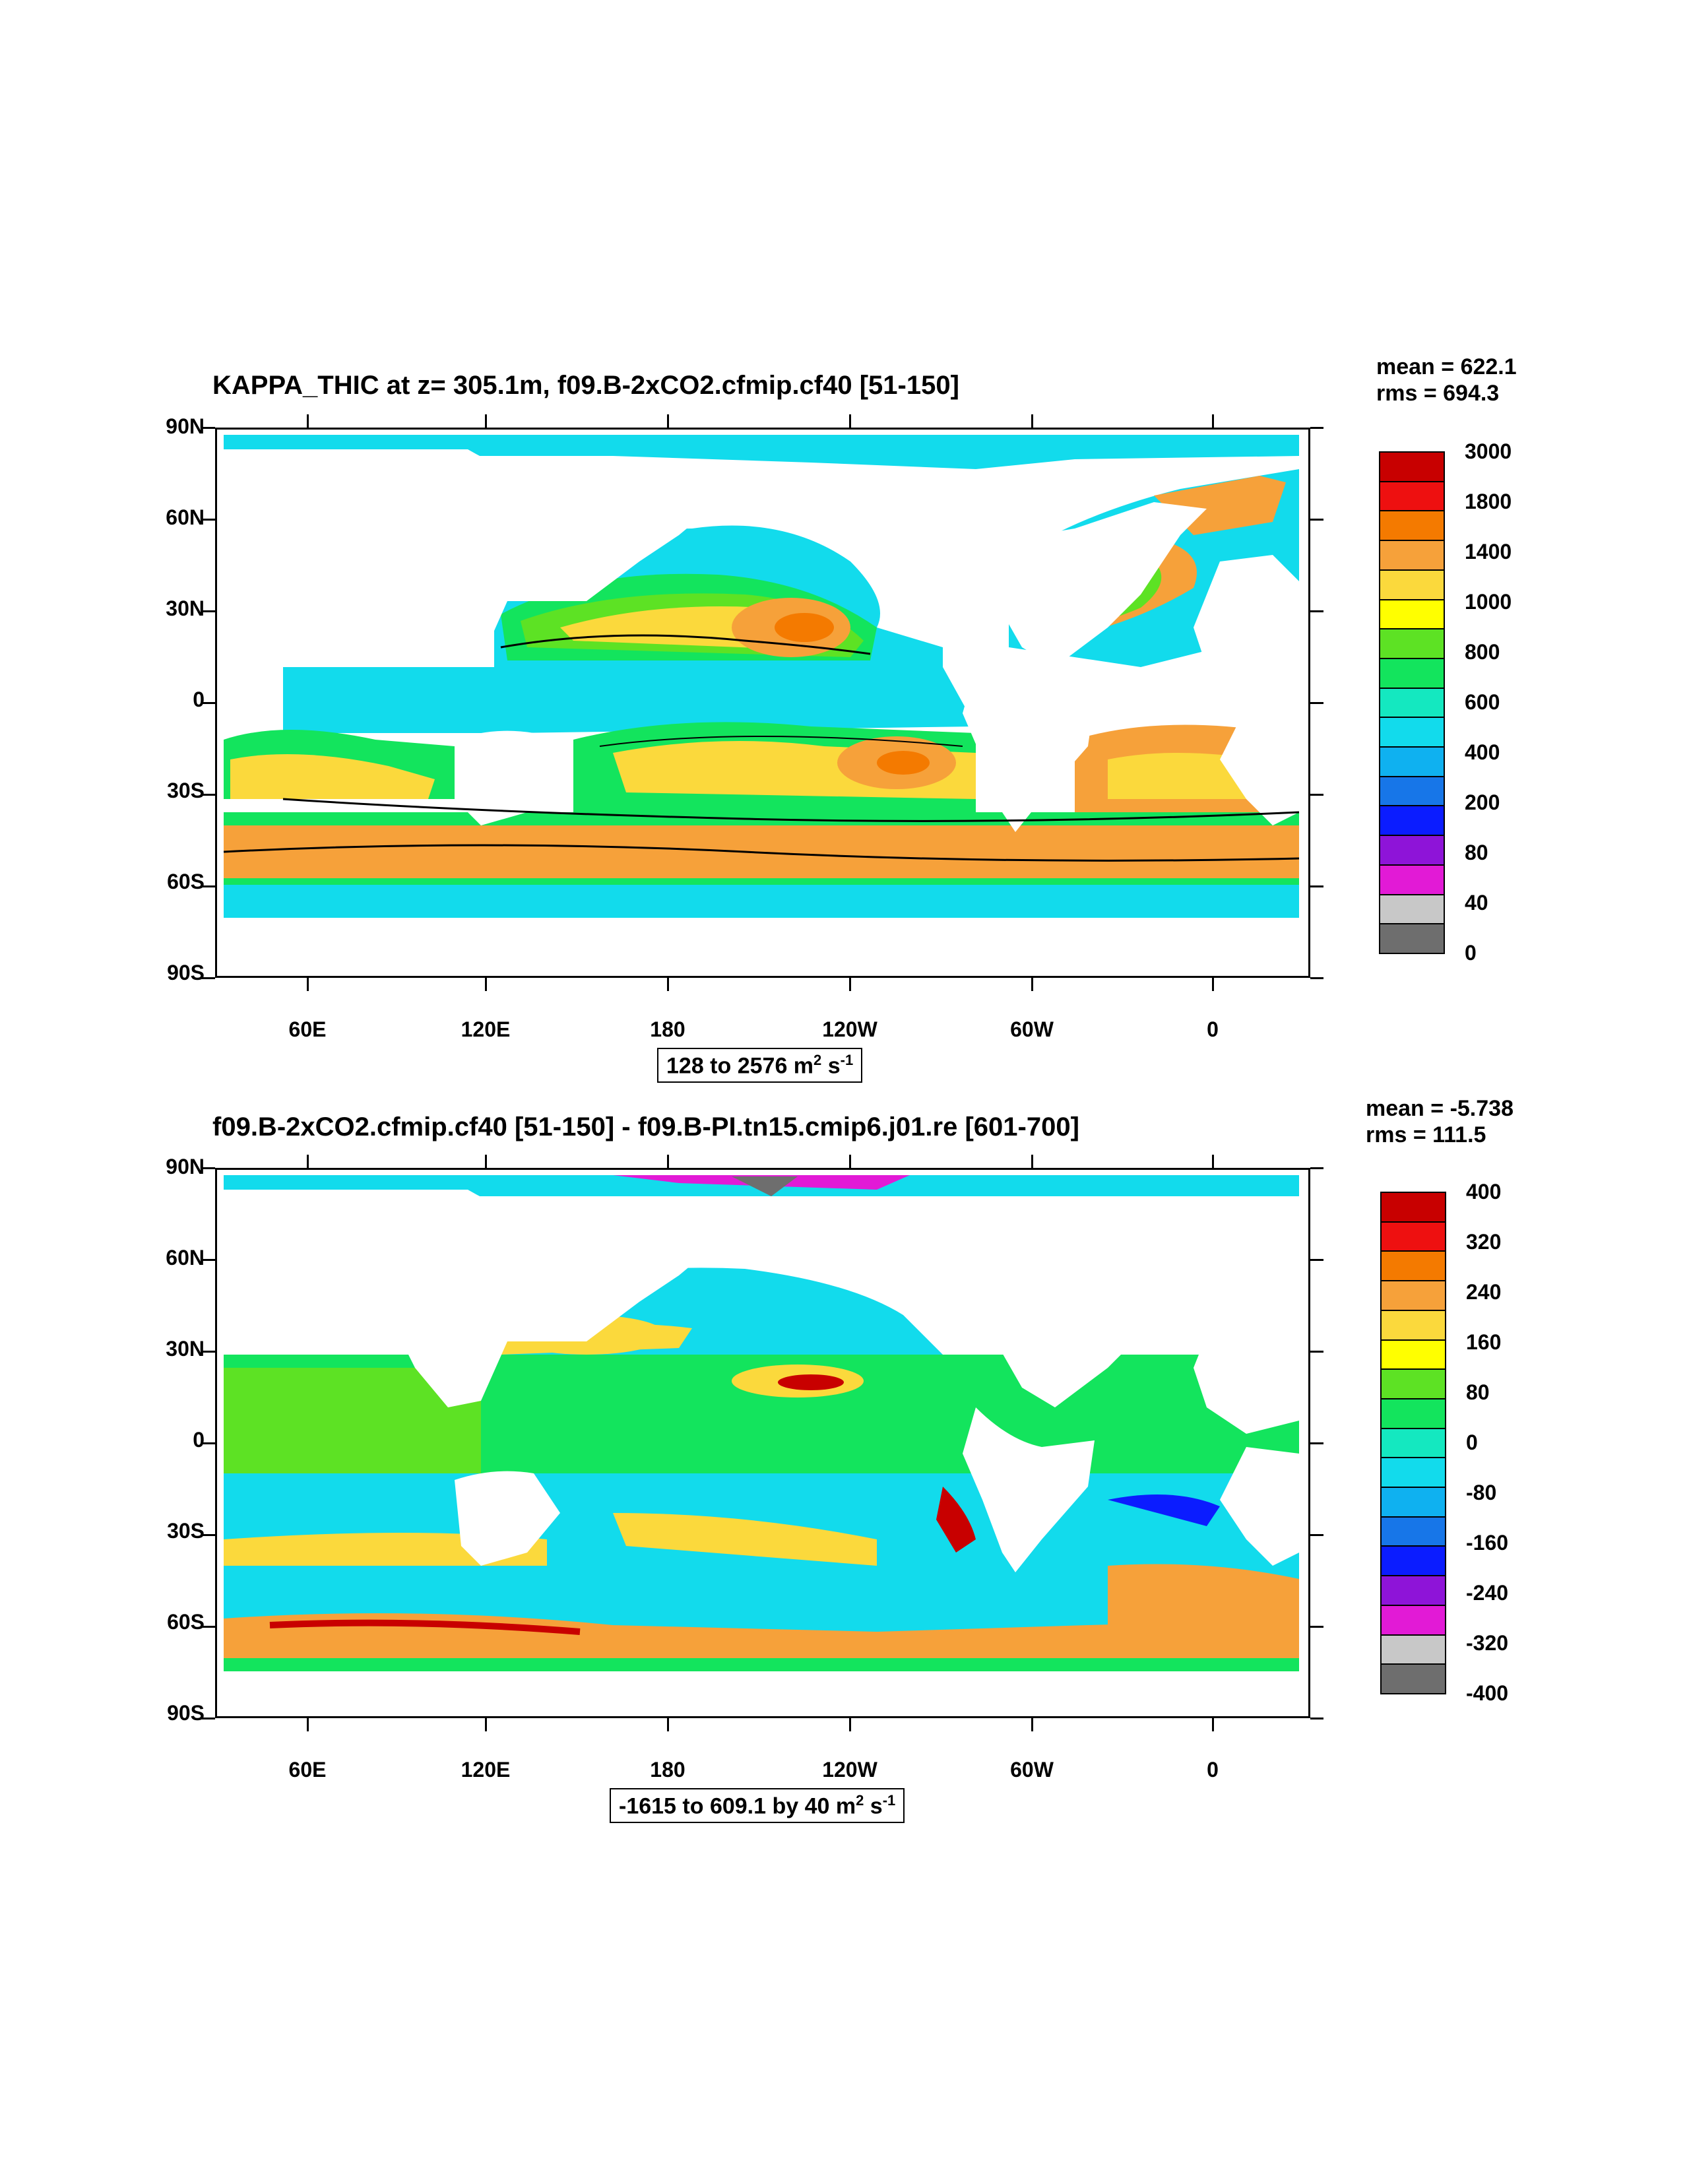 The height and width of the screenshot is (2184, 1689). What do you see at coordinates (860, 1800) in the screenshot?
I see `panel-2-range-sup1: 2` at bounding box center [860, 1800].